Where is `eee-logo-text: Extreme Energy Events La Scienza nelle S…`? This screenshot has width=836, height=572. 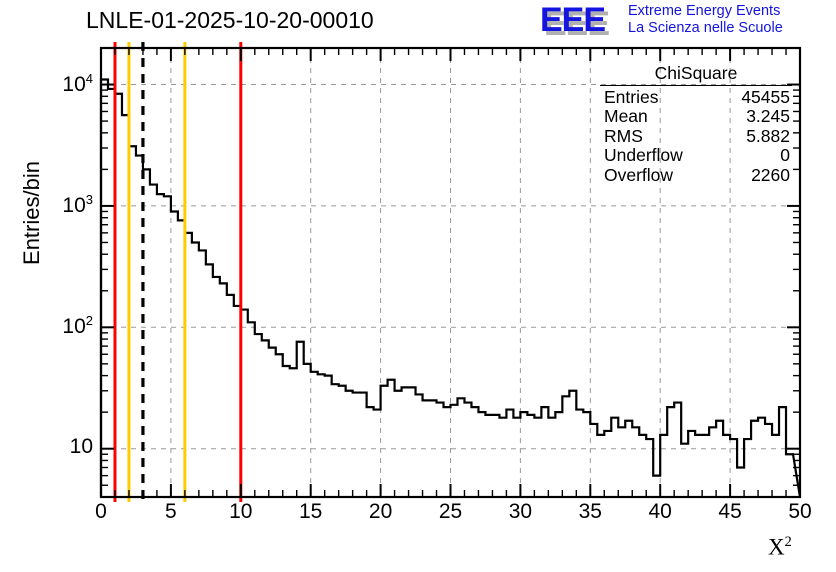
eee-logo-text: Extreme Energy Events La Scienza nelle S… is located at coordinates (705, 20).